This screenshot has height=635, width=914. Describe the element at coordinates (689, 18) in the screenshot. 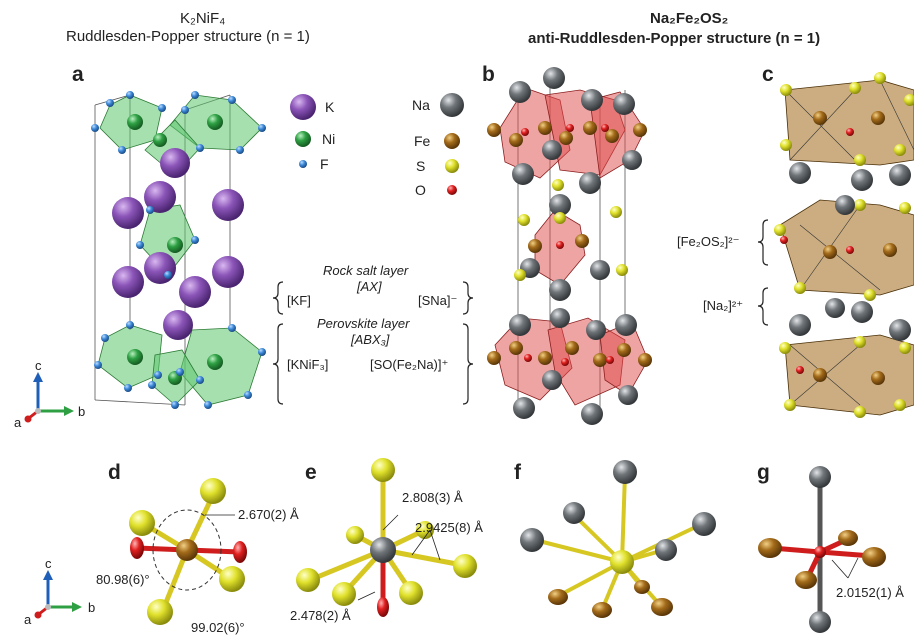

I see `right-formula: Na₂Fe₂OS₂` at that location.